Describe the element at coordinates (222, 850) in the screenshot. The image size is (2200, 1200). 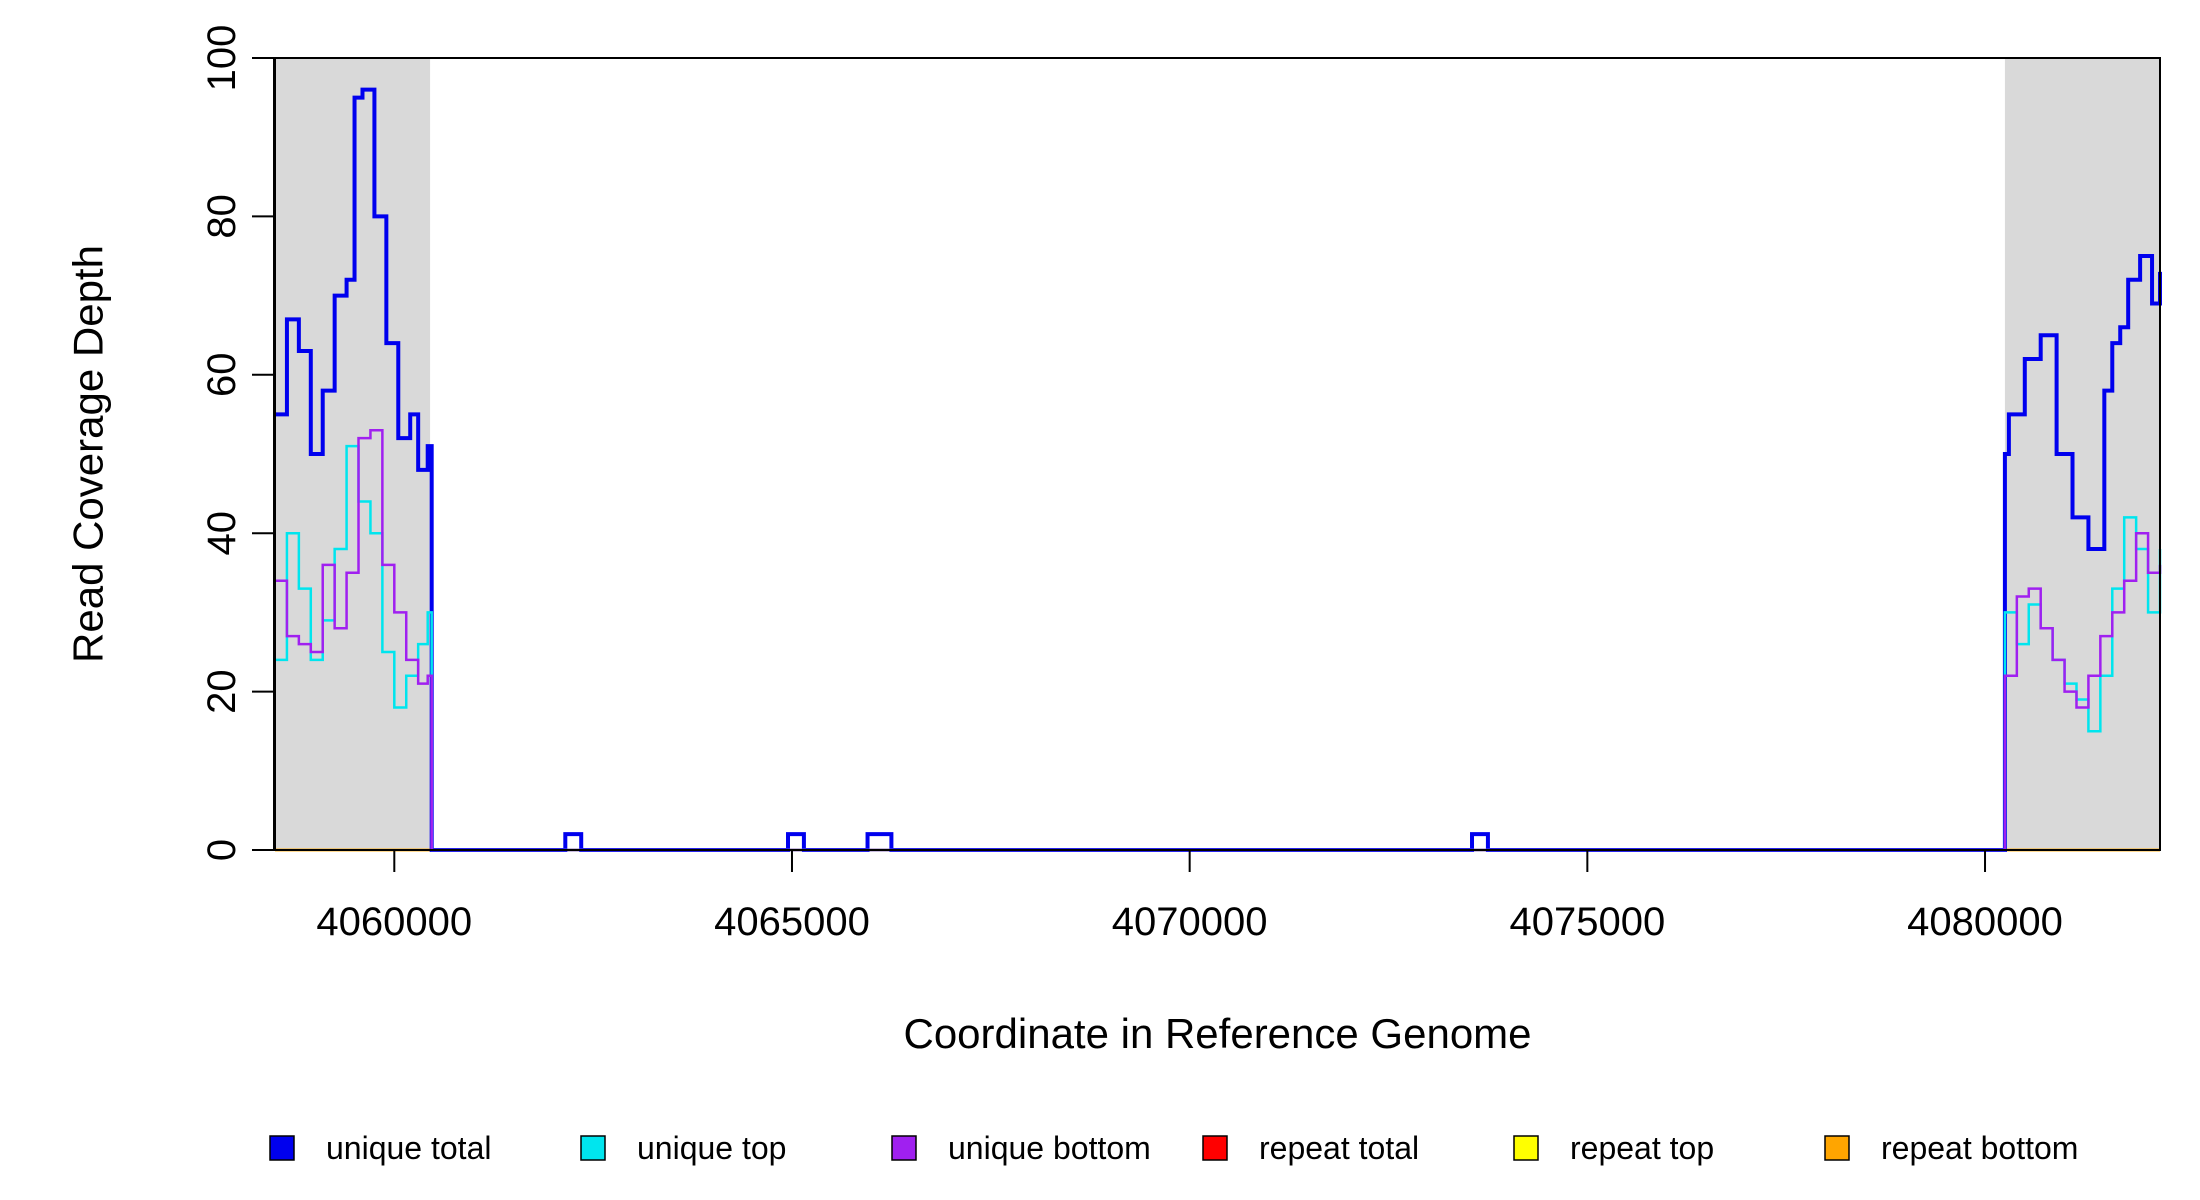
I see `y-tick-label: 0` at that location.